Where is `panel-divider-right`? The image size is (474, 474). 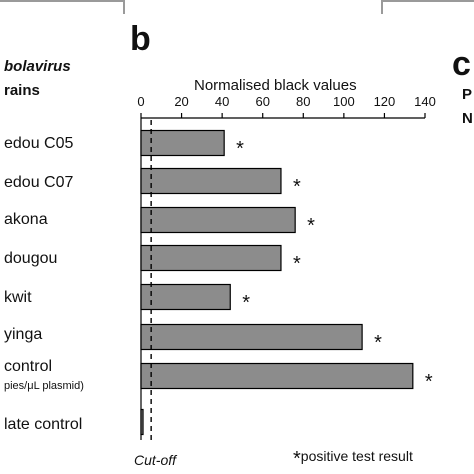
panel-divider-right is located at coordinates (382, 7).